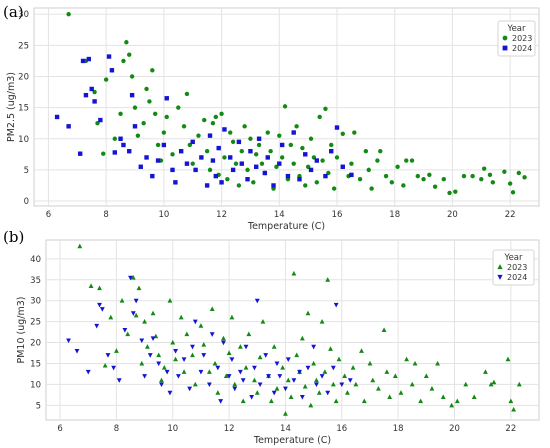 The width and height of the screenshot is (550, 448). Describe the element at coordinates (48, 215) in the screenshot. I see `x-tick-label: 6` at that location.